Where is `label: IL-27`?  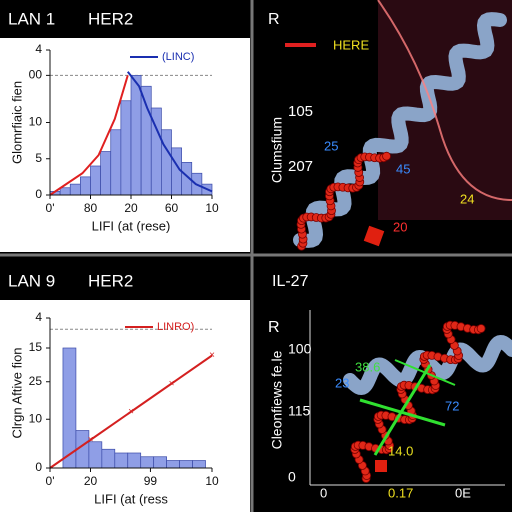 label: IL-27 is located at coordinates (290, 281).